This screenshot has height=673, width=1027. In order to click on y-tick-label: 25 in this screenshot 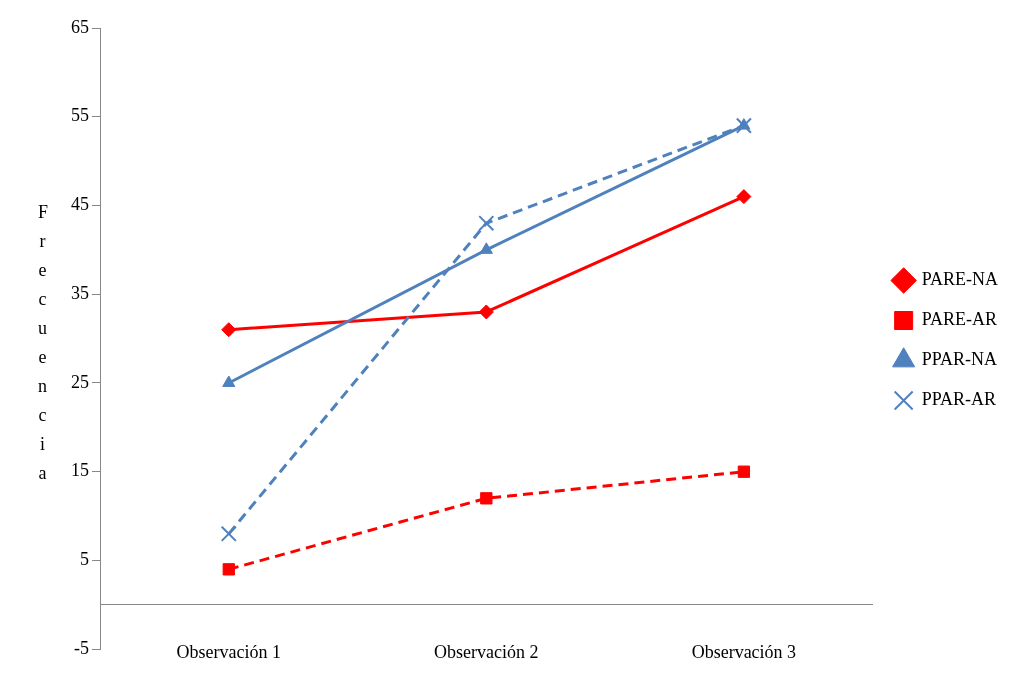, I will do `click(80, 381)`.